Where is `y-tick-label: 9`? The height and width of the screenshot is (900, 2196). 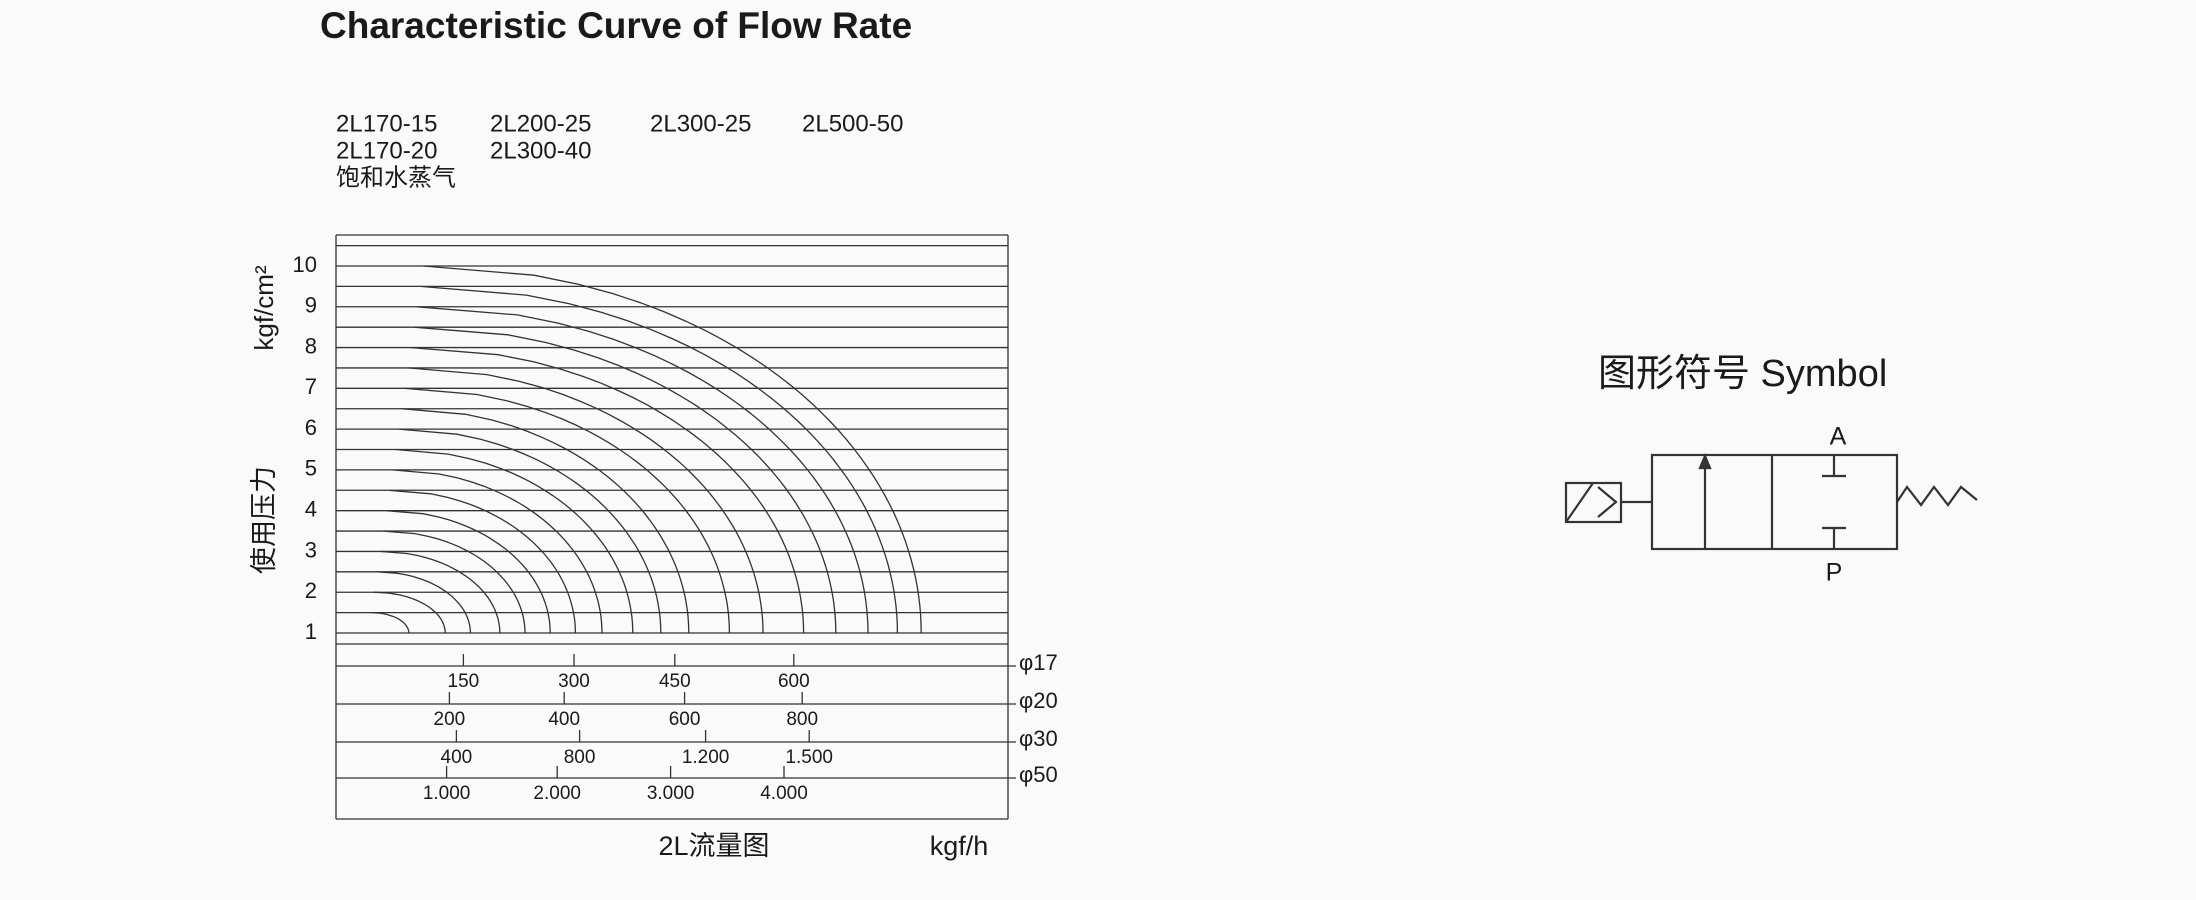
y-tick-label: 9 is located at coordinates (311, 305).